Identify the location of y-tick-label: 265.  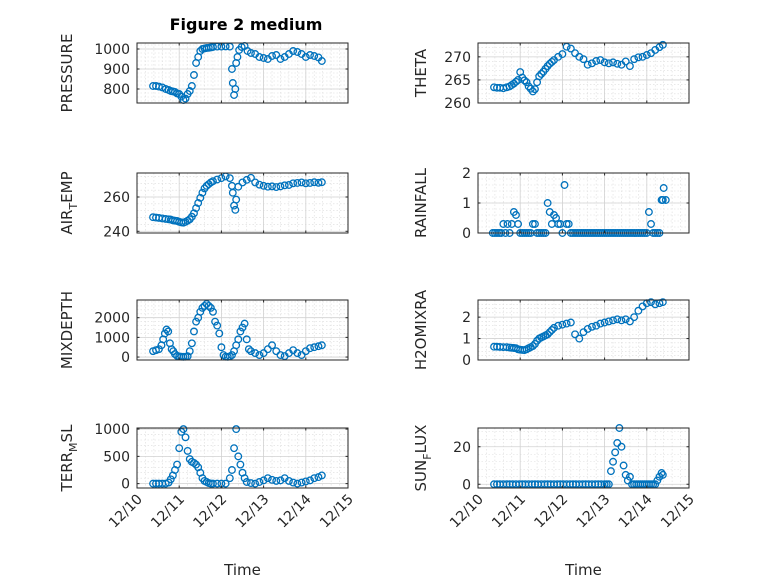
(457, 81).